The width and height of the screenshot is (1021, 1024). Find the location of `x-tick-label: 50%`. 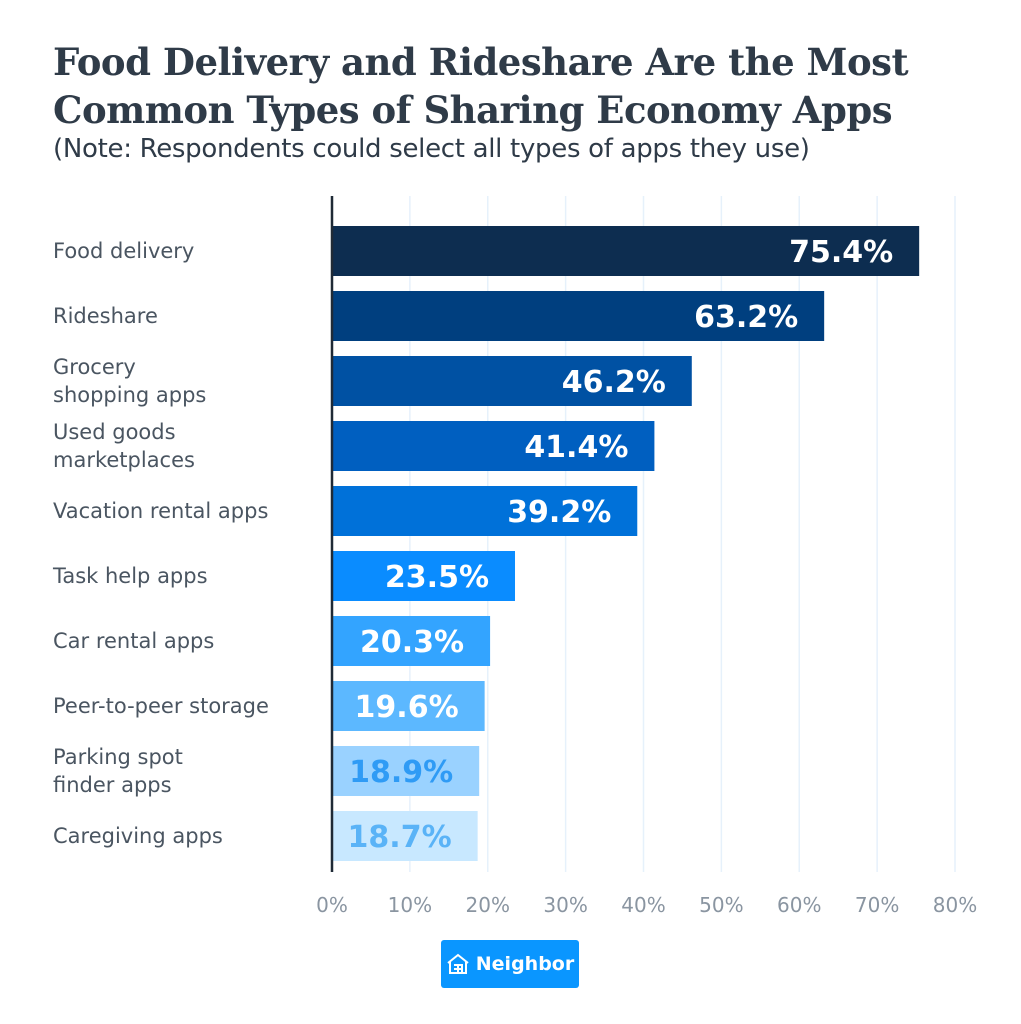

x-tick-label: 50% is located at coordinates (721, 905).